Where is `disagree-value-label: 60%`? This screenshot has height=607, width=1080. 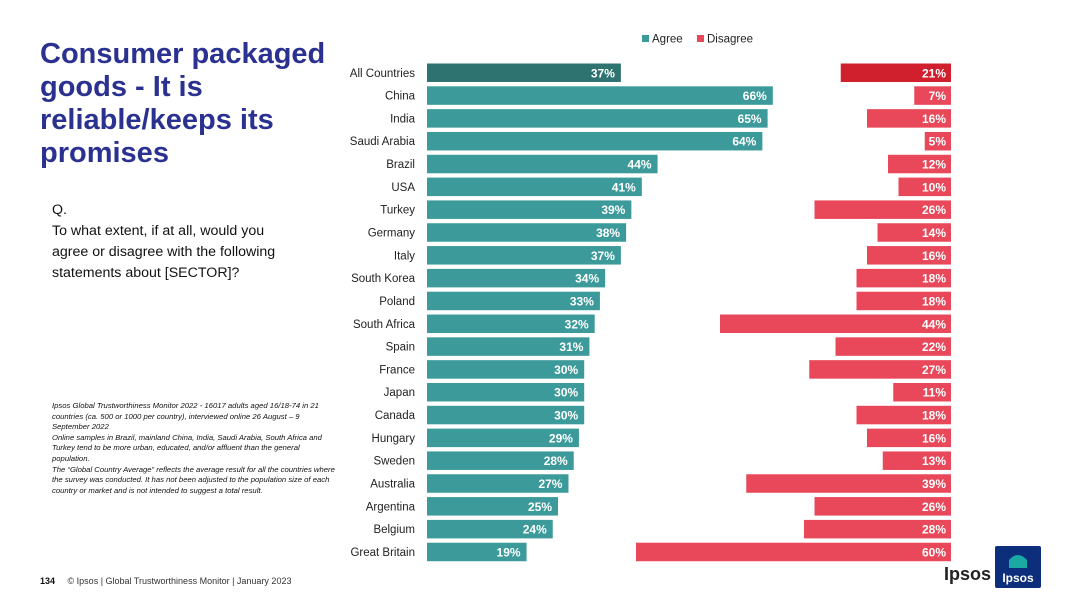 disagree-value-label: 60% is located at coordinates (934, 552).